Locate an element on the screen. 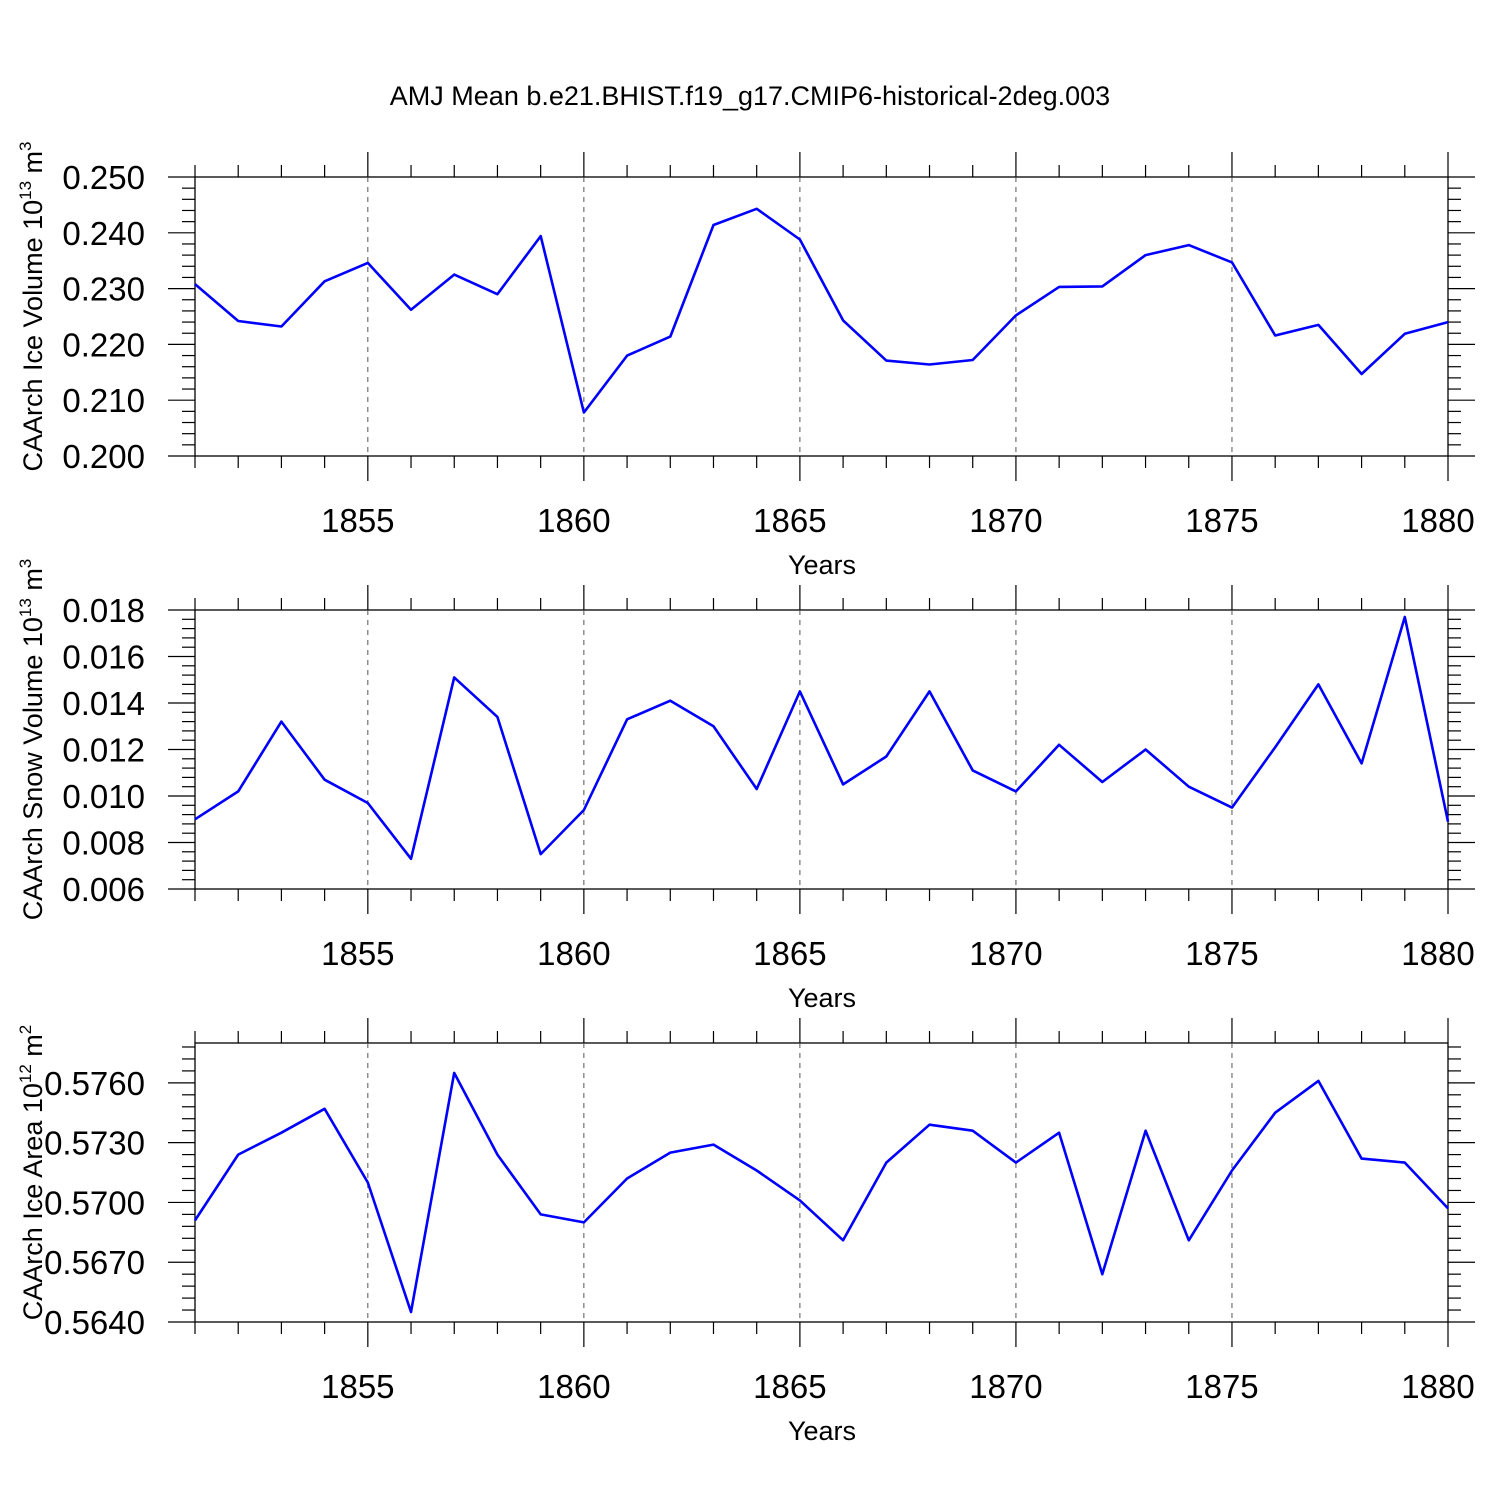 This screenshot has height=1500, width=1500. chart-ice-area-ytick-label: 0.5670 is located at coordinates (94, 1262).